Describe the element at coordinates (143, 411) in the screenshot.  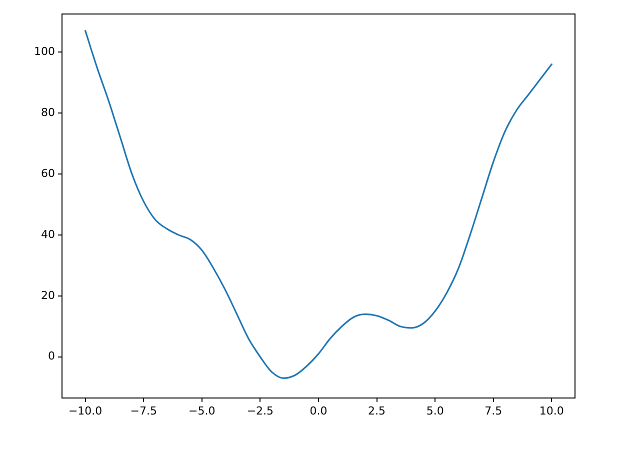
I see `x-tick-label: −7.5` at that location.